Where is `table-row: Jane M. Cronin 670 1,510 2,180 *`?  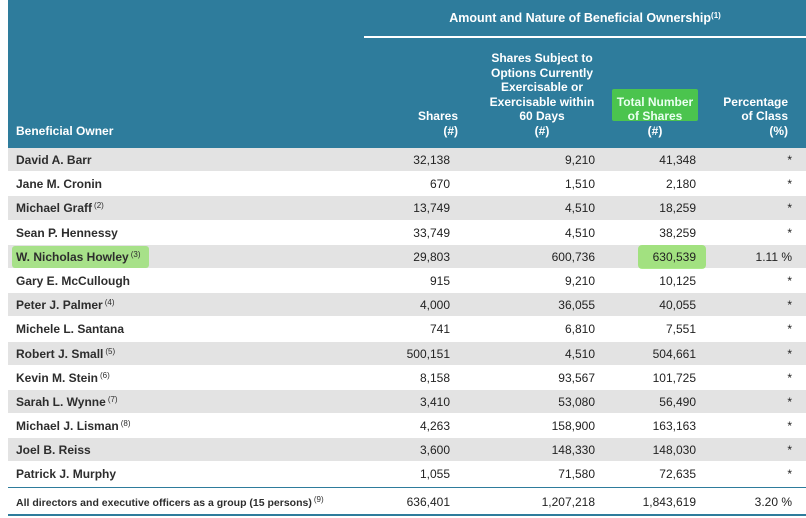 table-row: Jane M. Cronin 670 1,510 2,180 * is located at coordinates (407, 184).